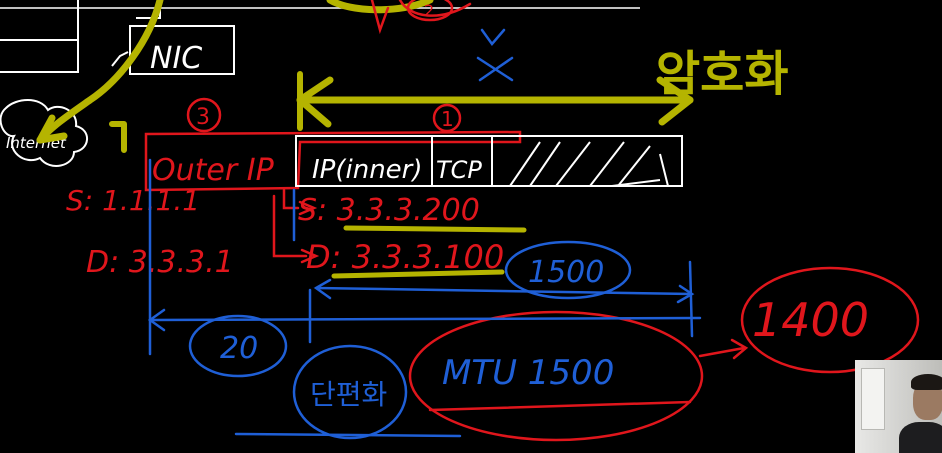 The image size is (942, 453). What do you see at coordinates (489, 161) in the screenshot?
I see `inner-packet-box` at bounding box center [489, 161].